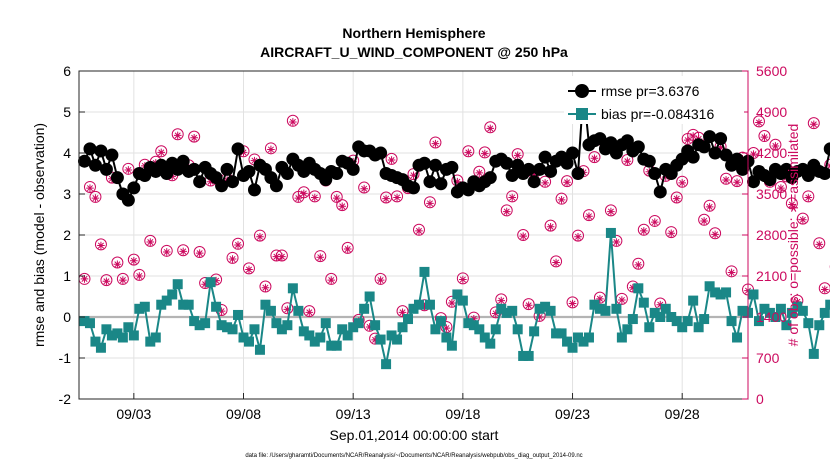  Describe the element at coordinates (133, 414) in the screenshot. I see `x-tick-label: 09/03` at that location.